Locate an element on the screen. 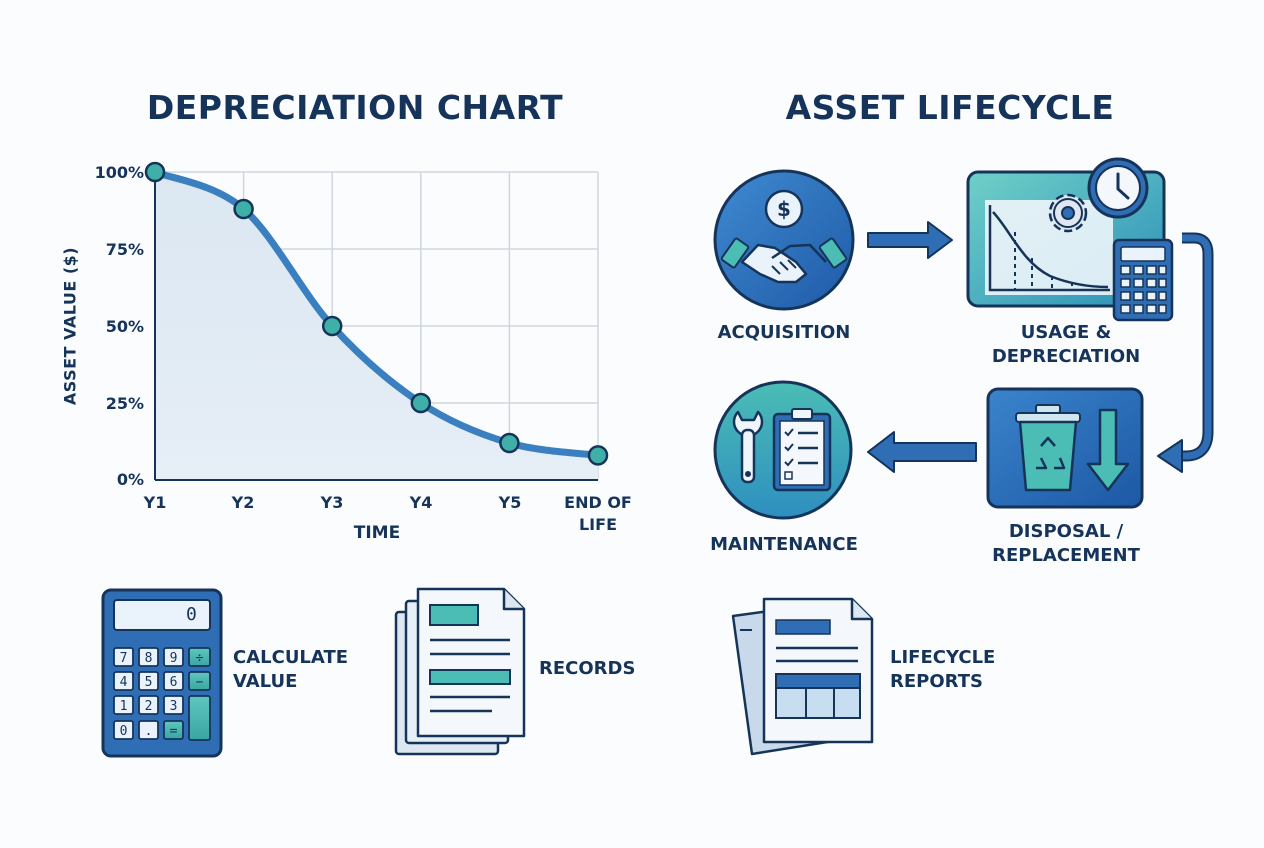 The height and width of the screenshot is (848, 1264). maintenance-label: MAINTENANCE is located at coordinates (784, 544).